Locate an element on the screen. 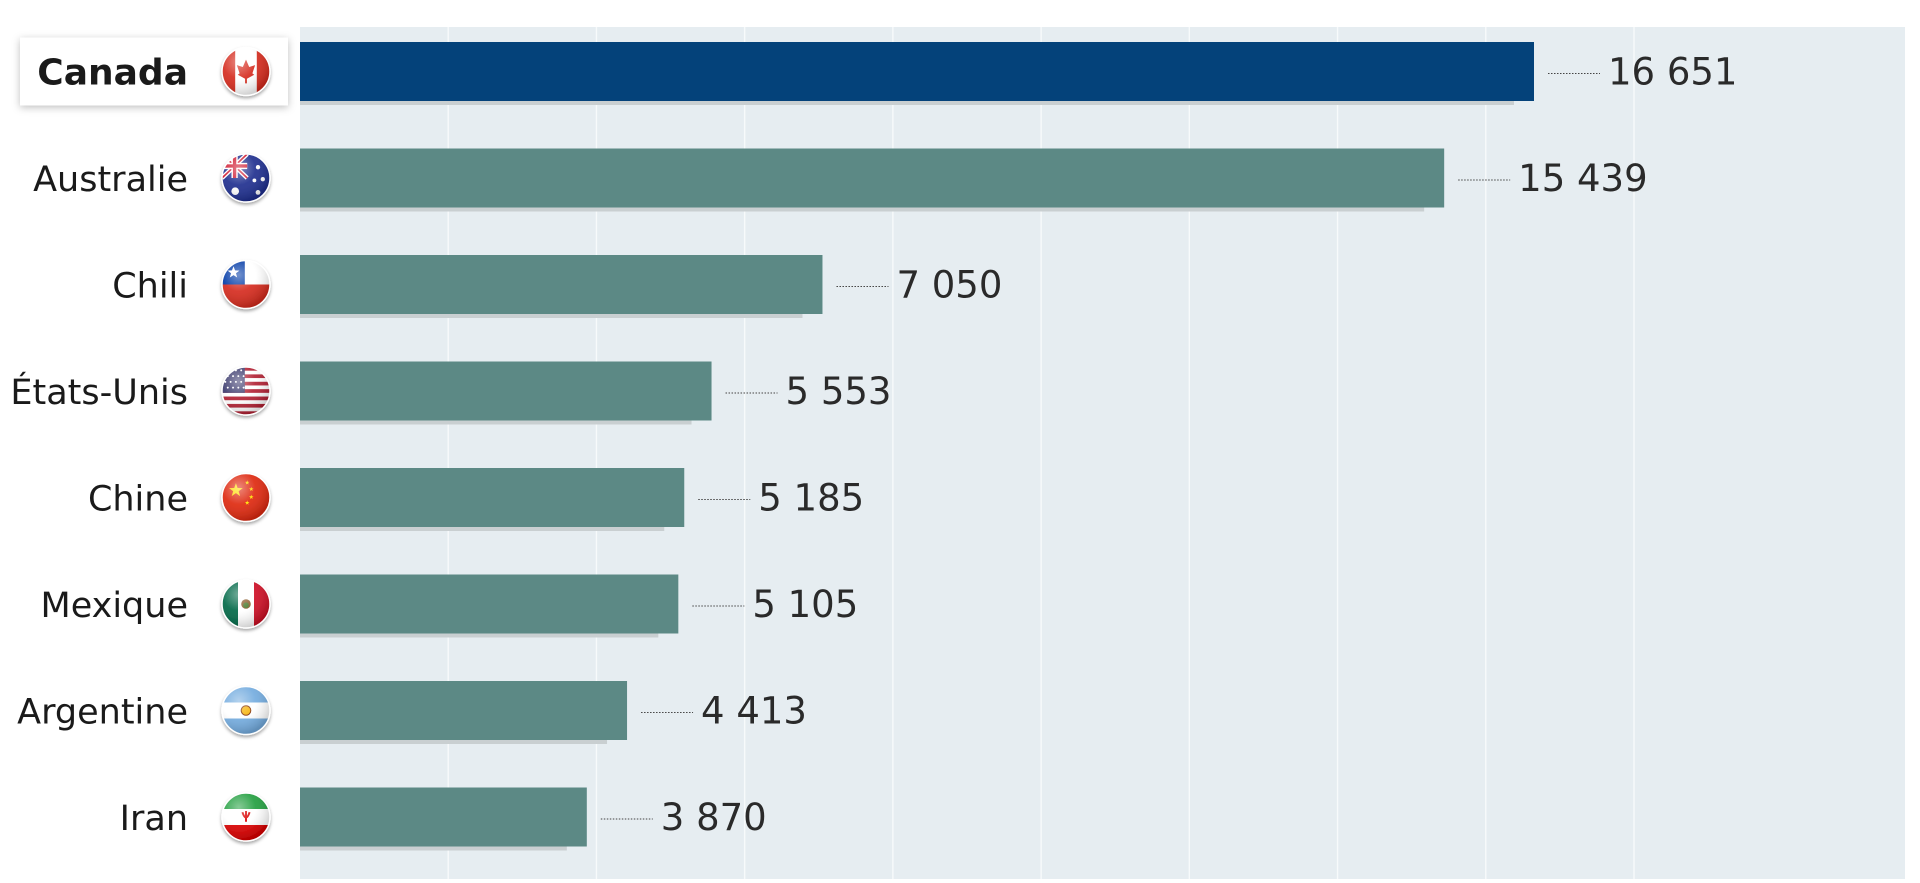 The height and width of the screenshot is (883, 1920). mexico-flag-icon is located at coordinates (246, 604).